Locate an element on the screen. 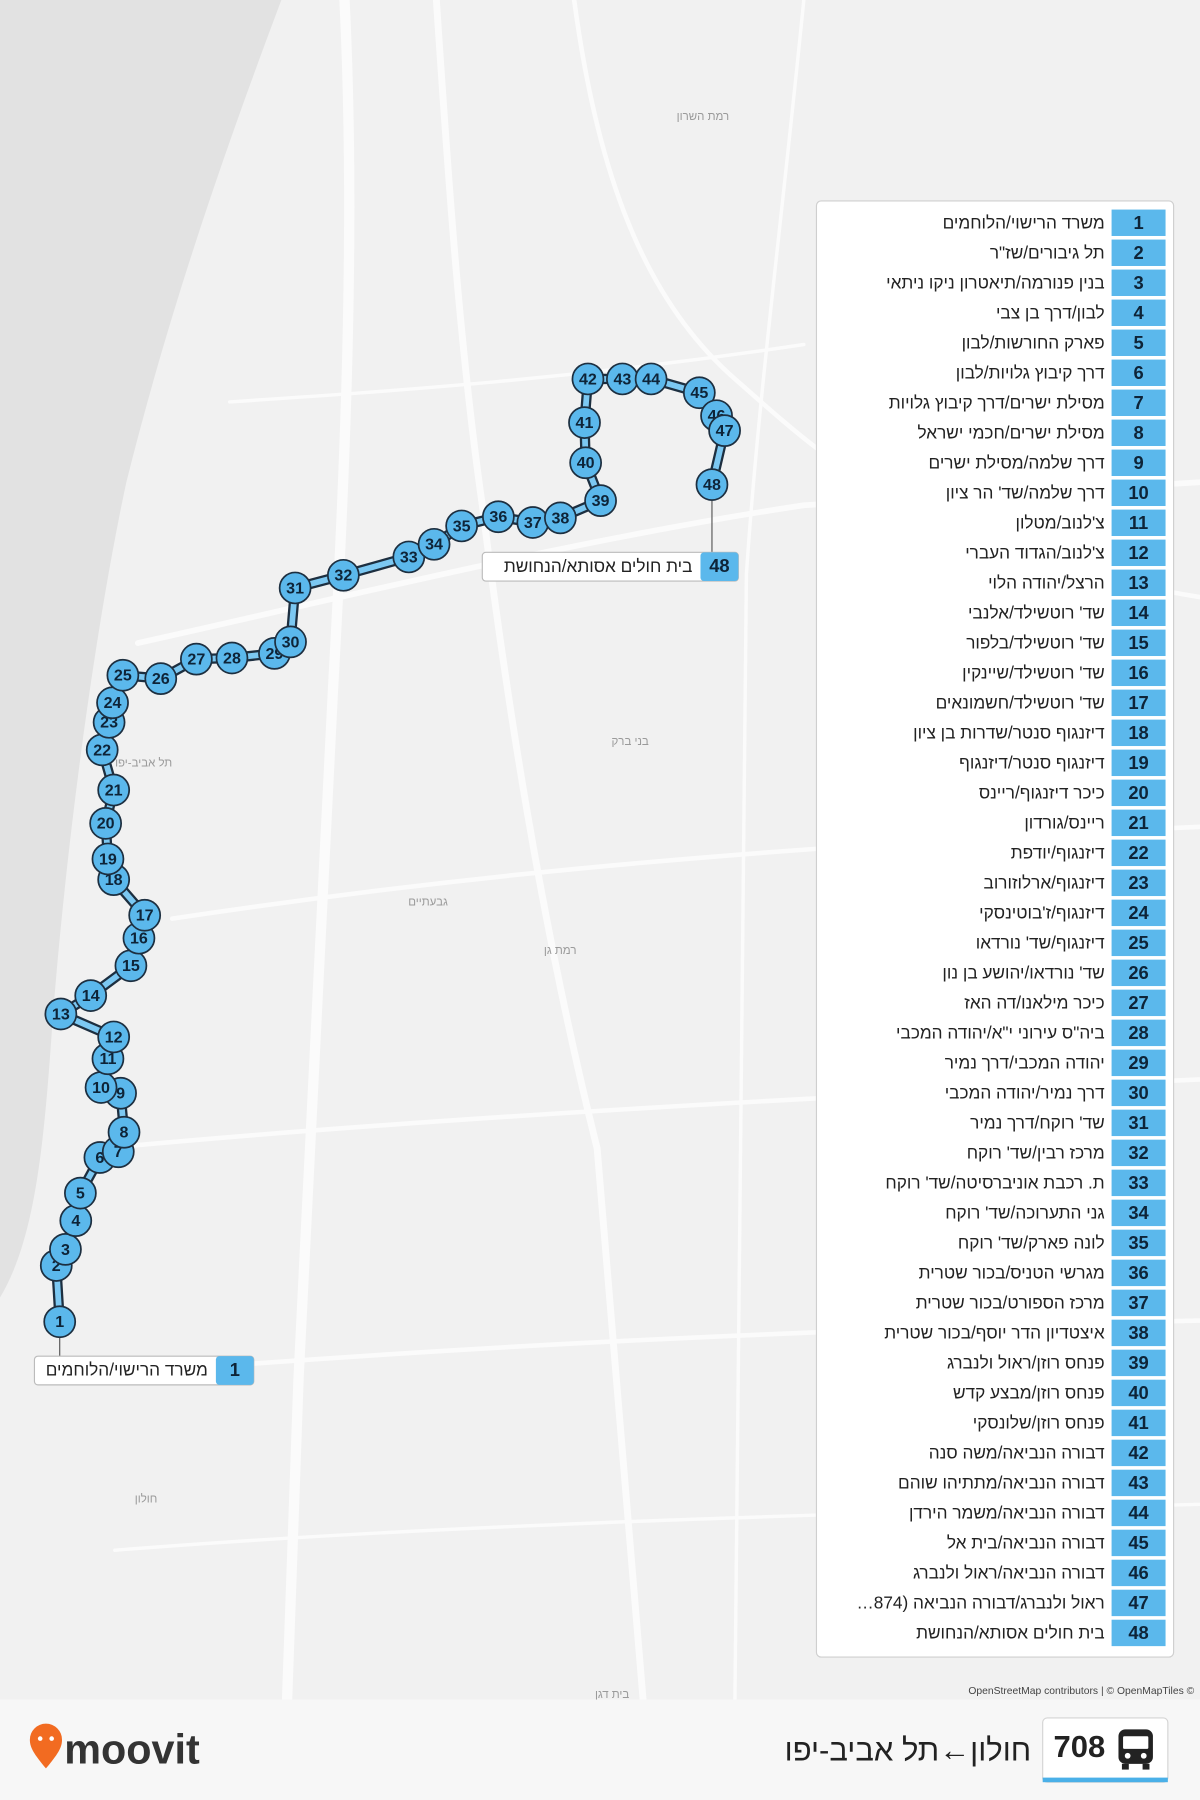  list-stop-name: דבורה הנביאה/משה סנה is located at coordinates (1017, 1453).